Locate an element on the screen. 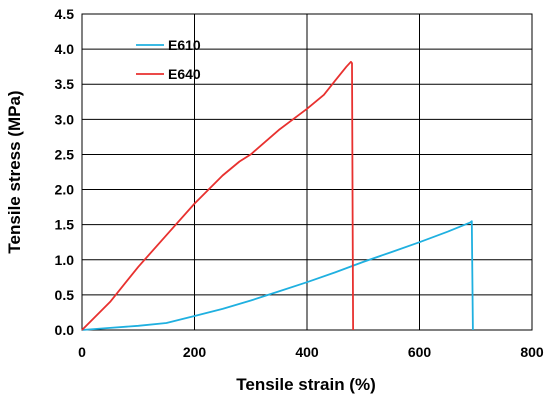  y-tick-label: 2.0 is located at coordinates (65, 190).